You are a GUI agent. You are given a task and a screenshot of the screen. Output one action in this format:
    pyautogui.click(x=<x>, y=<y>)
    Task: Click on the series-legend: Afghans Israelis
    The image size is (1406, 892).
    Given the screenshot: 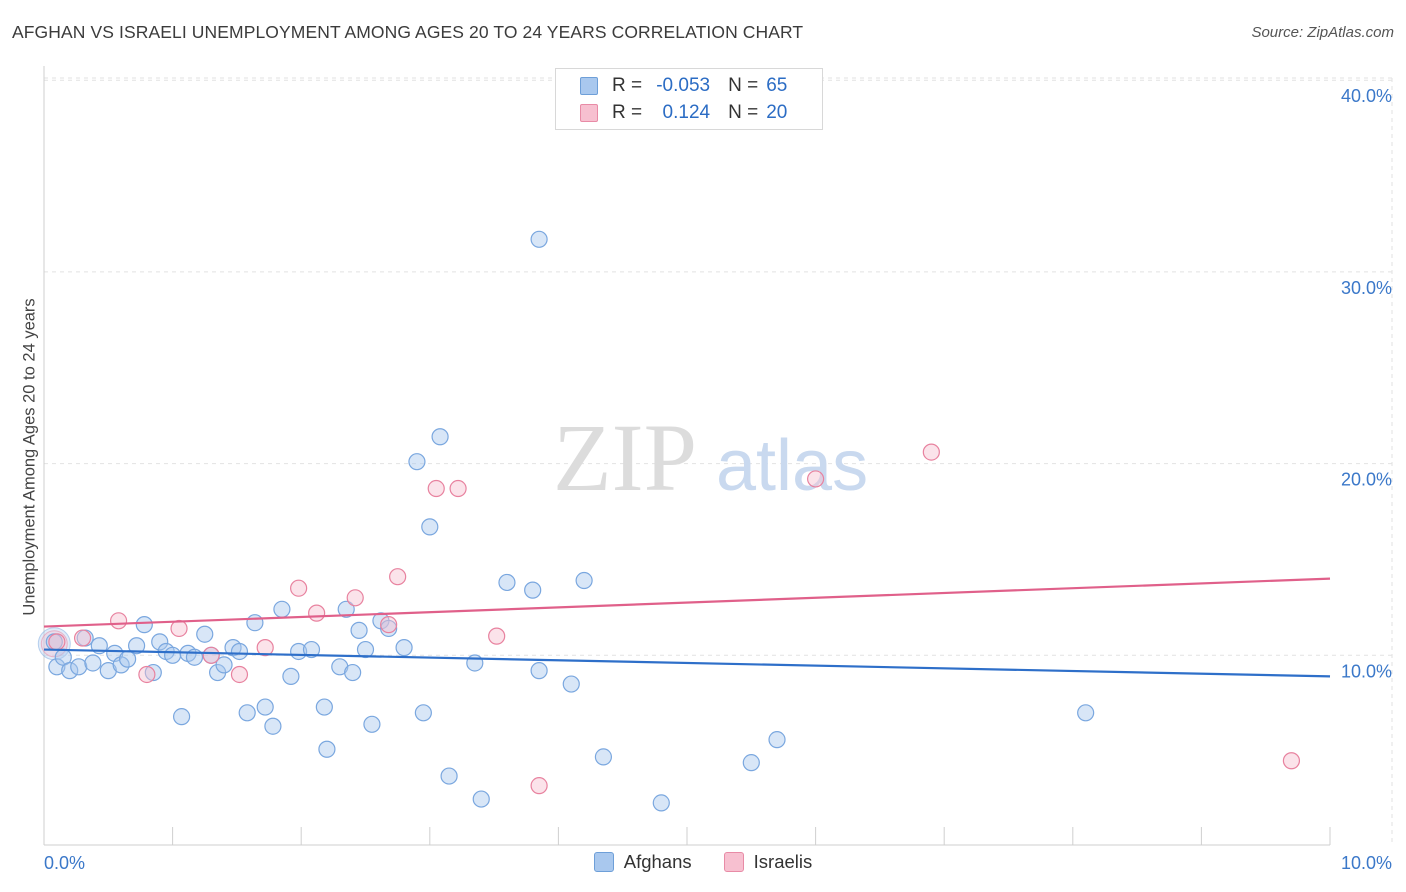 What is the action you would take?
    pyautogui.click(x=703, y=862)
    